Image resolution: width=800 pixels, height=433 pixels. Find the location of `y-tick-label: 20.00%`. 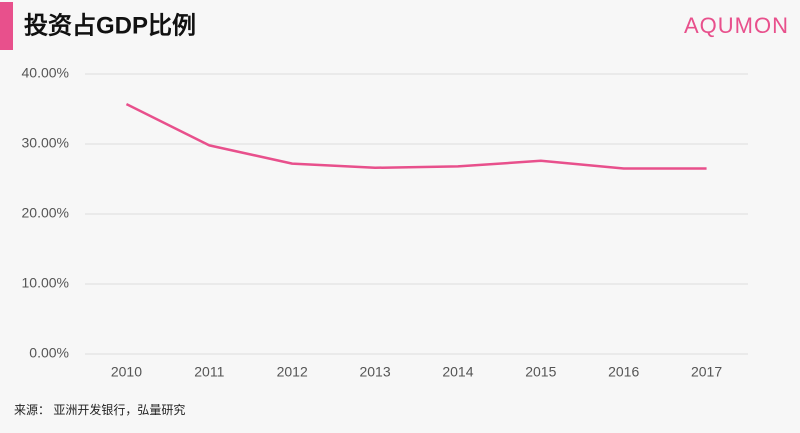

y-tick-label: 20.00% is located at coordinates (45, 213).